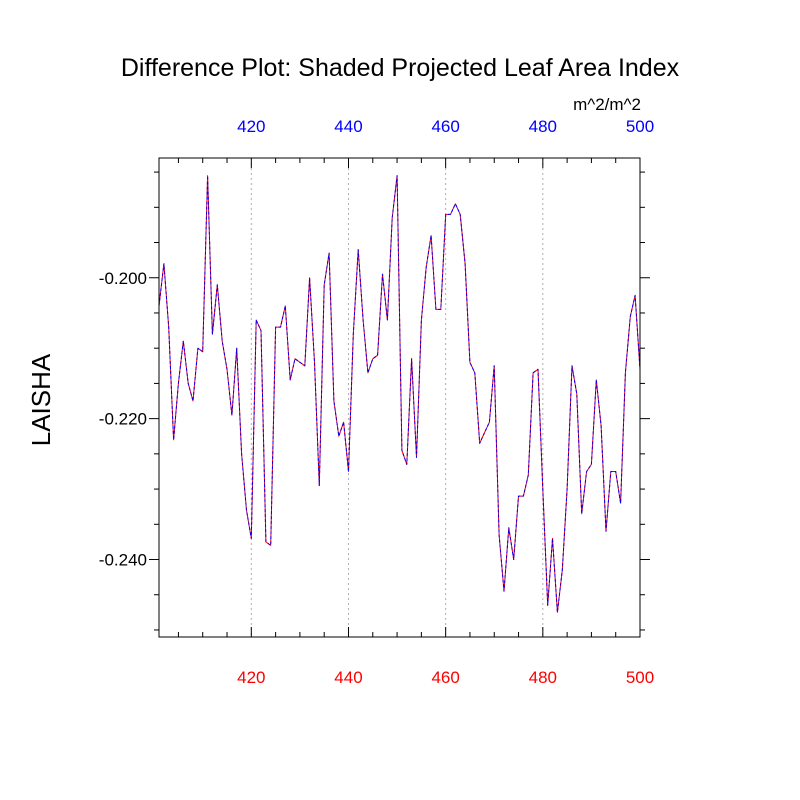  What do you see at coordinates (543, 126) in the screenshot?
I see `x-tick-label-top-3: 480` at bounding box center [543, 126].